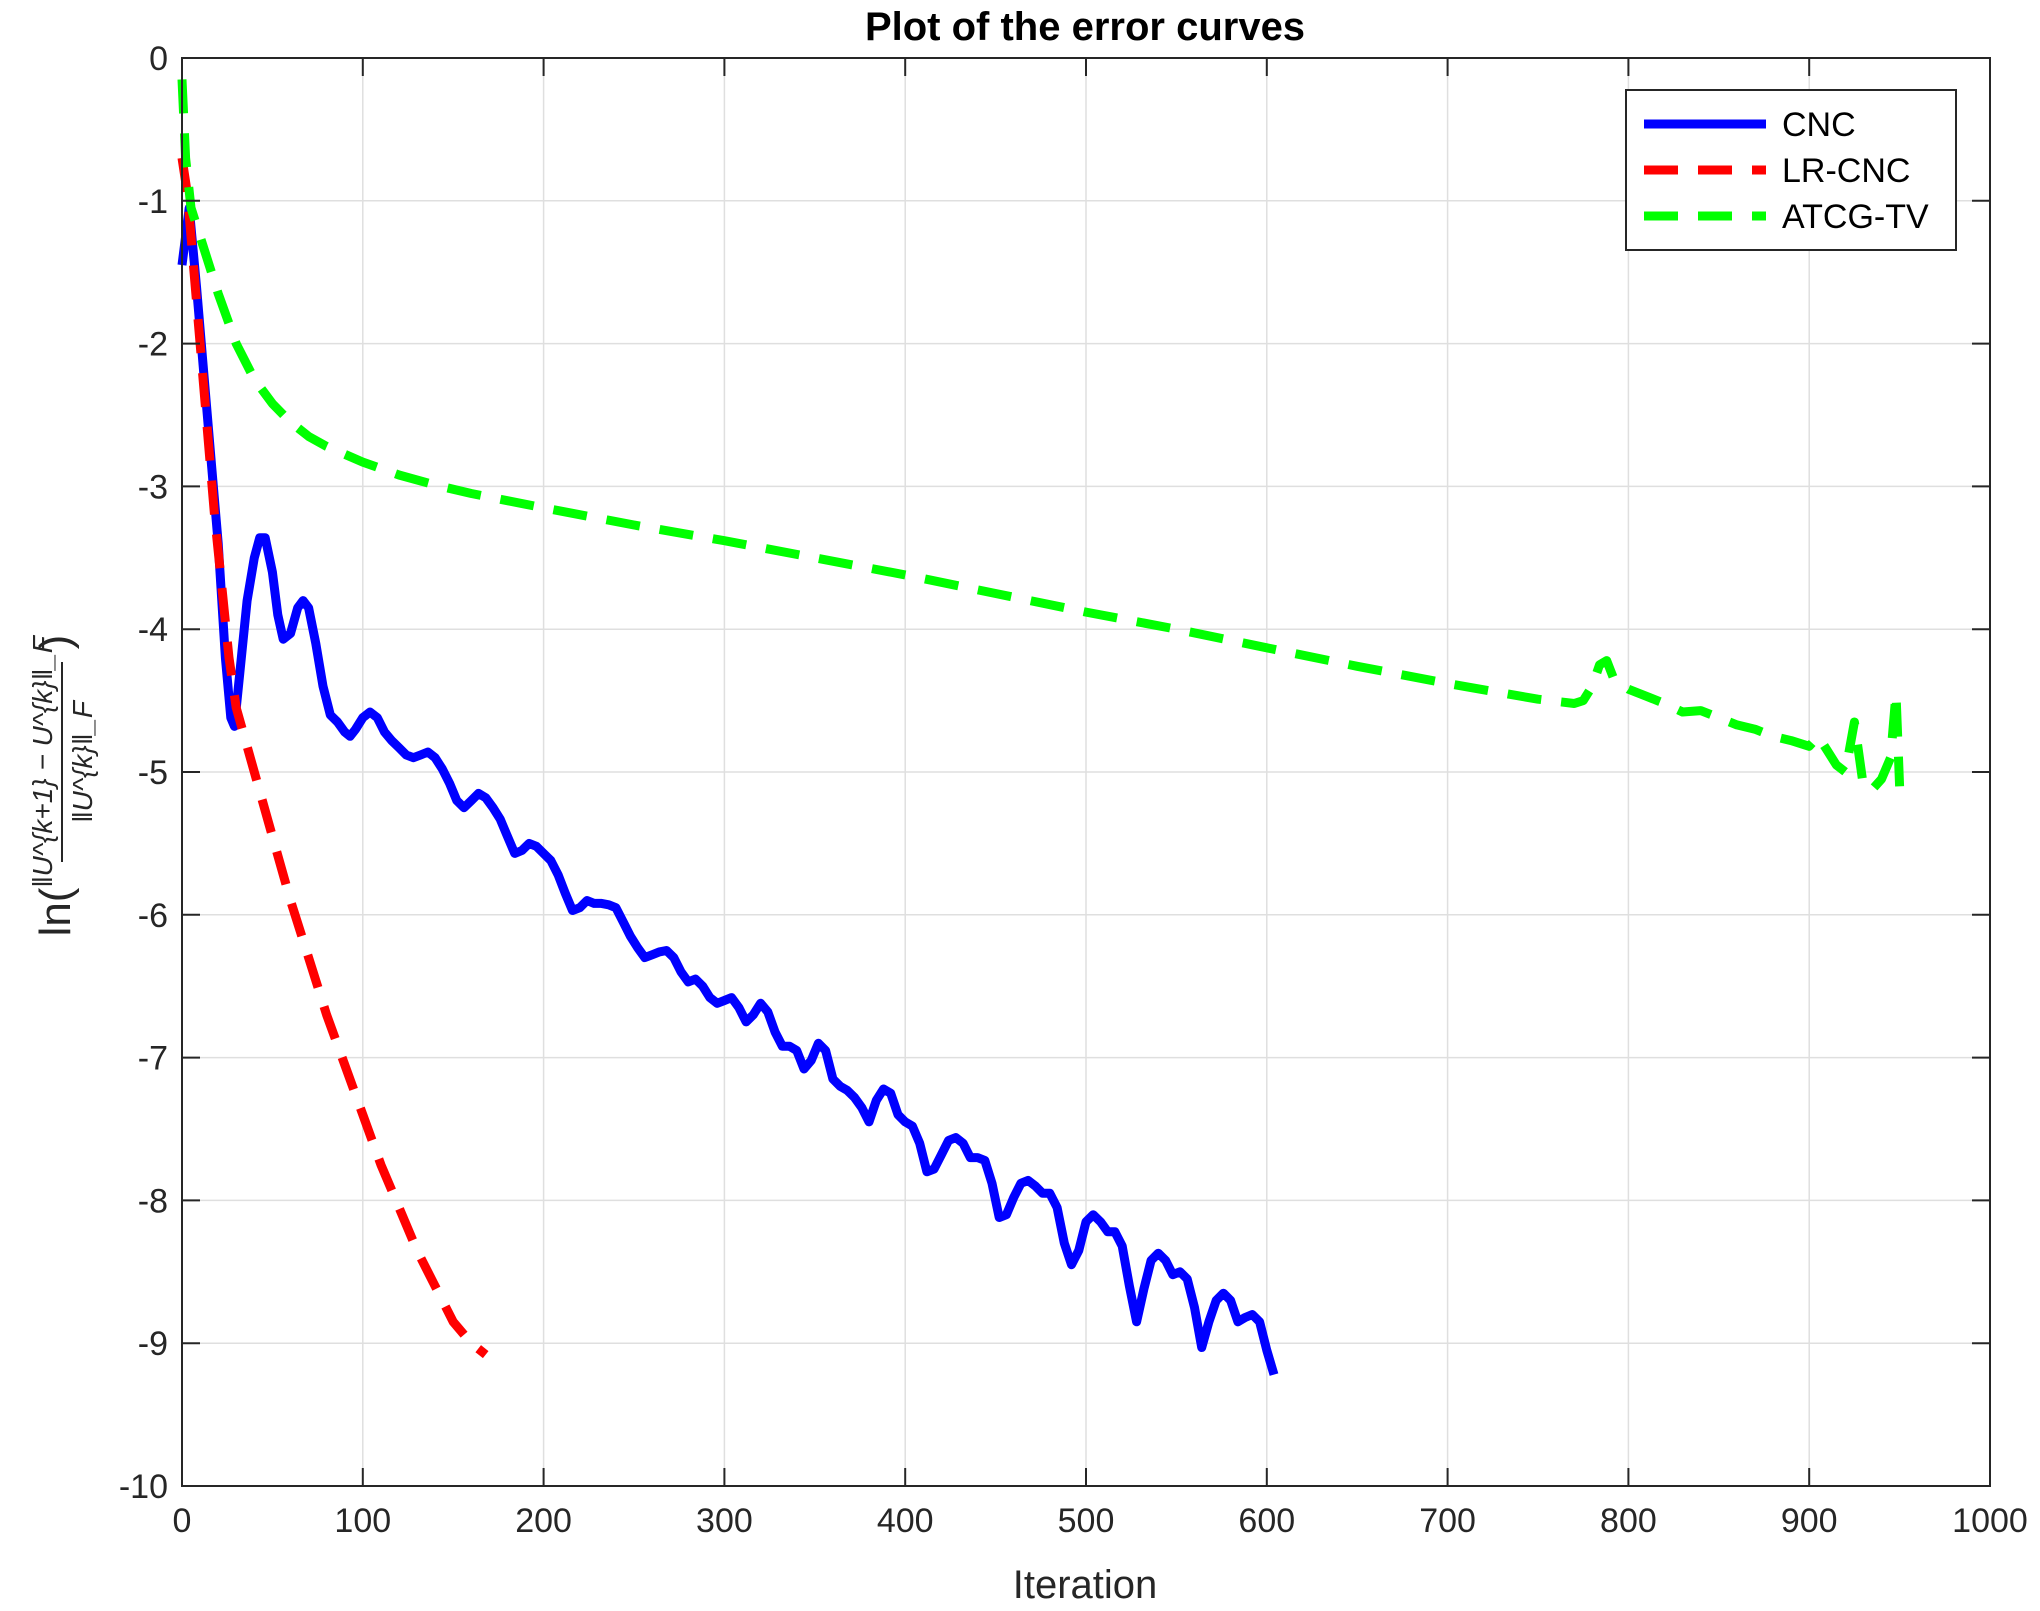 The height and width of the screenshot is (1611, 2040). Describe the element at coordinates (362, 1521) in the screenshot. I see `x-tick-label: 100` at that location.